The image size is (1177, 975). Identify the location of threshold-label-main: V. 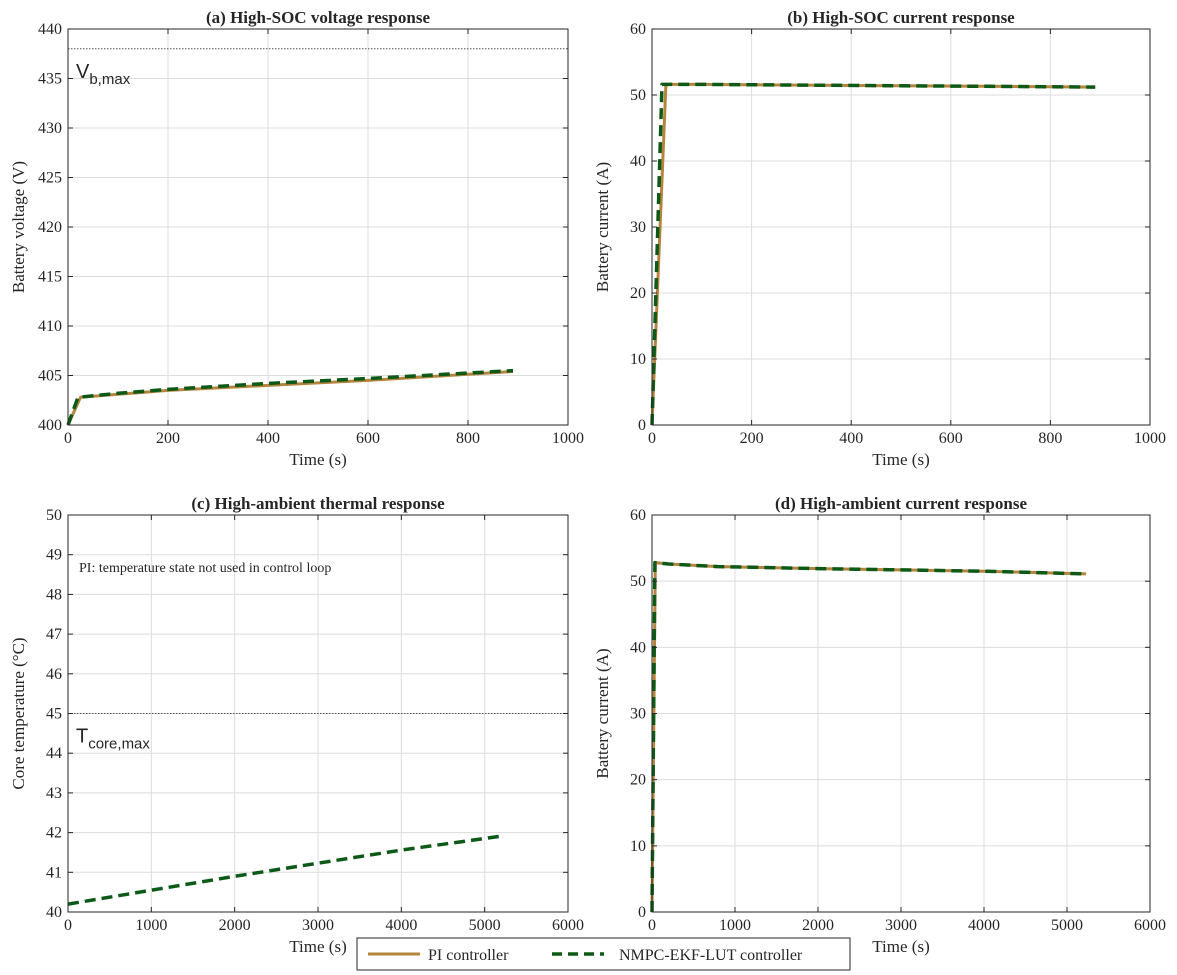
(83, 72).